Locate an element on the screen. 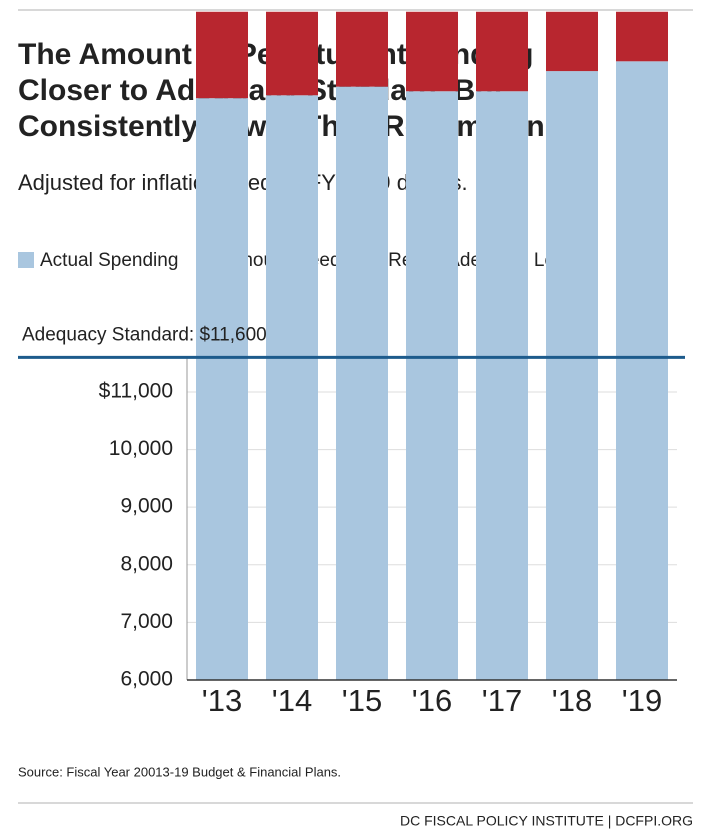  y-tick-label: $11,000 is located at coordinates (136, 391).